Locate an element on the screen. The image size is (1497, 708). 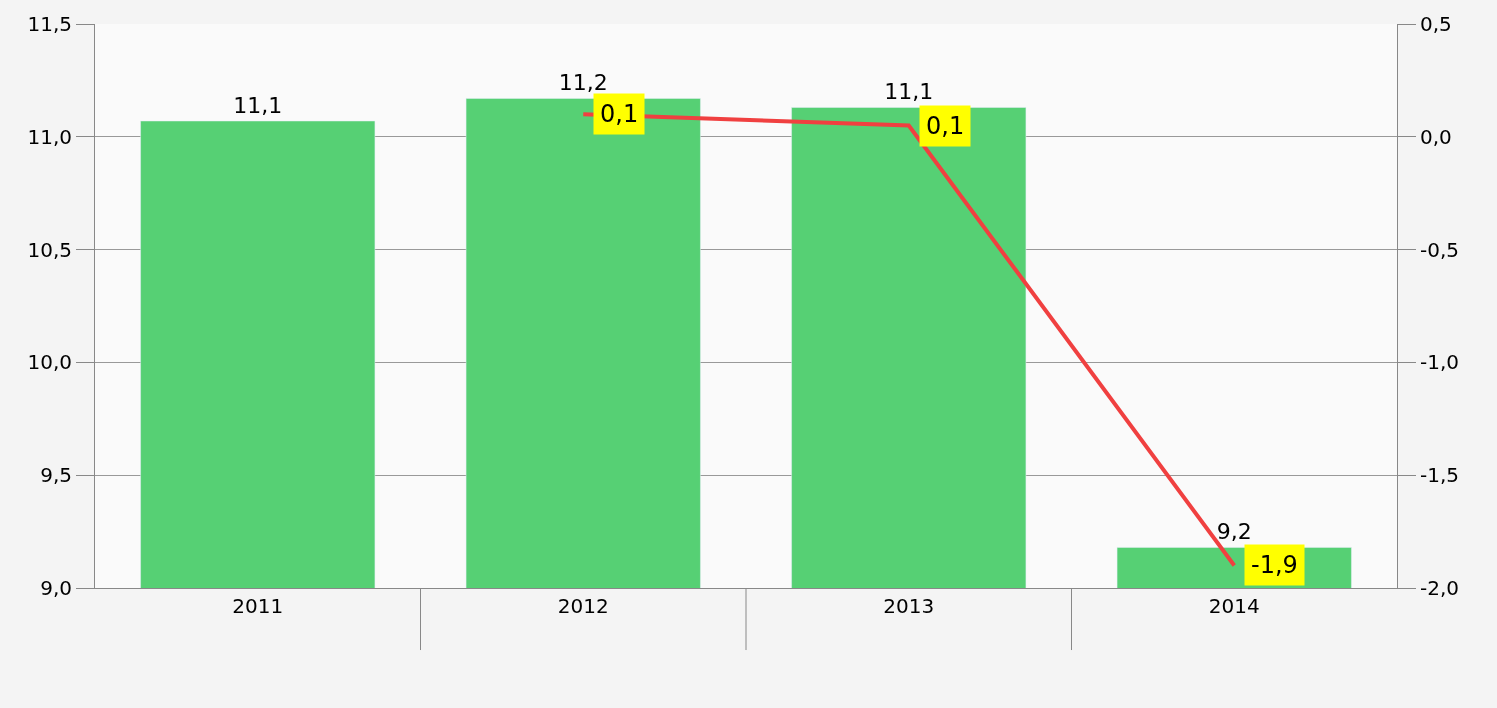
y-tick-label: 10,5 is located at coordinates (49, 249).